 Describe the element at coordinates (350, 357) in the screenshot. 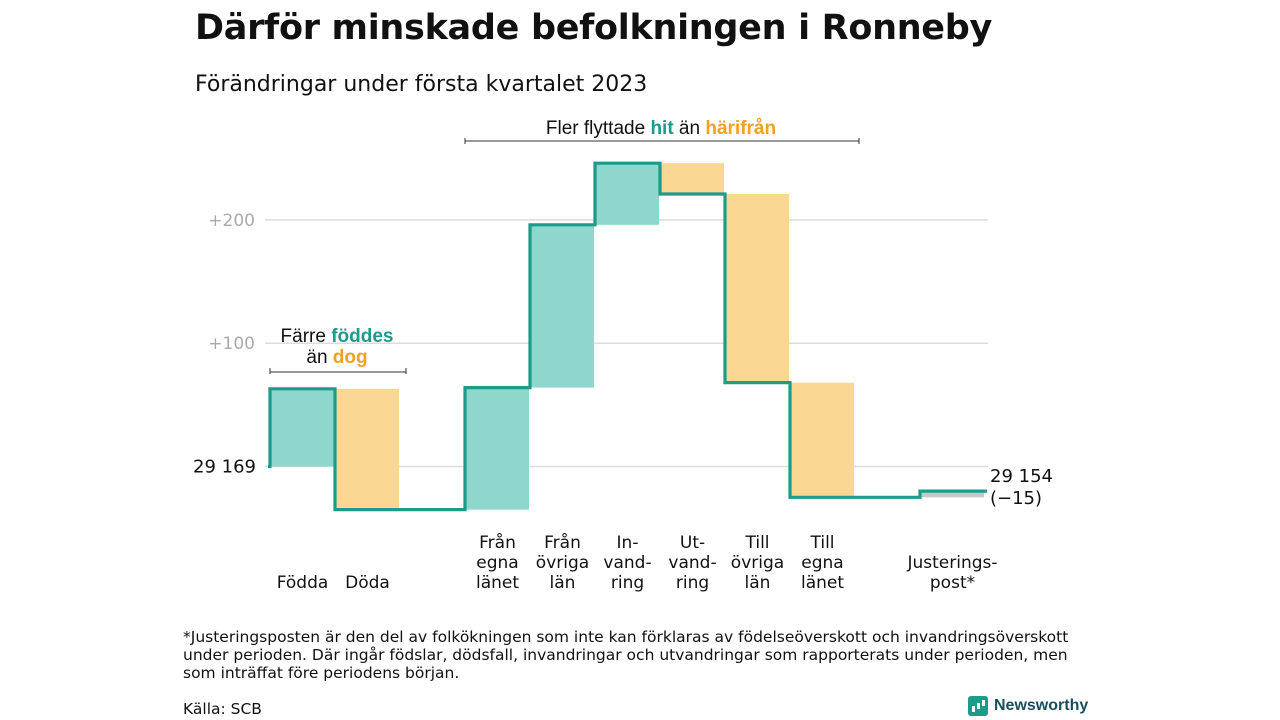

I see `annotation-highlight-dead: dog` at that location.